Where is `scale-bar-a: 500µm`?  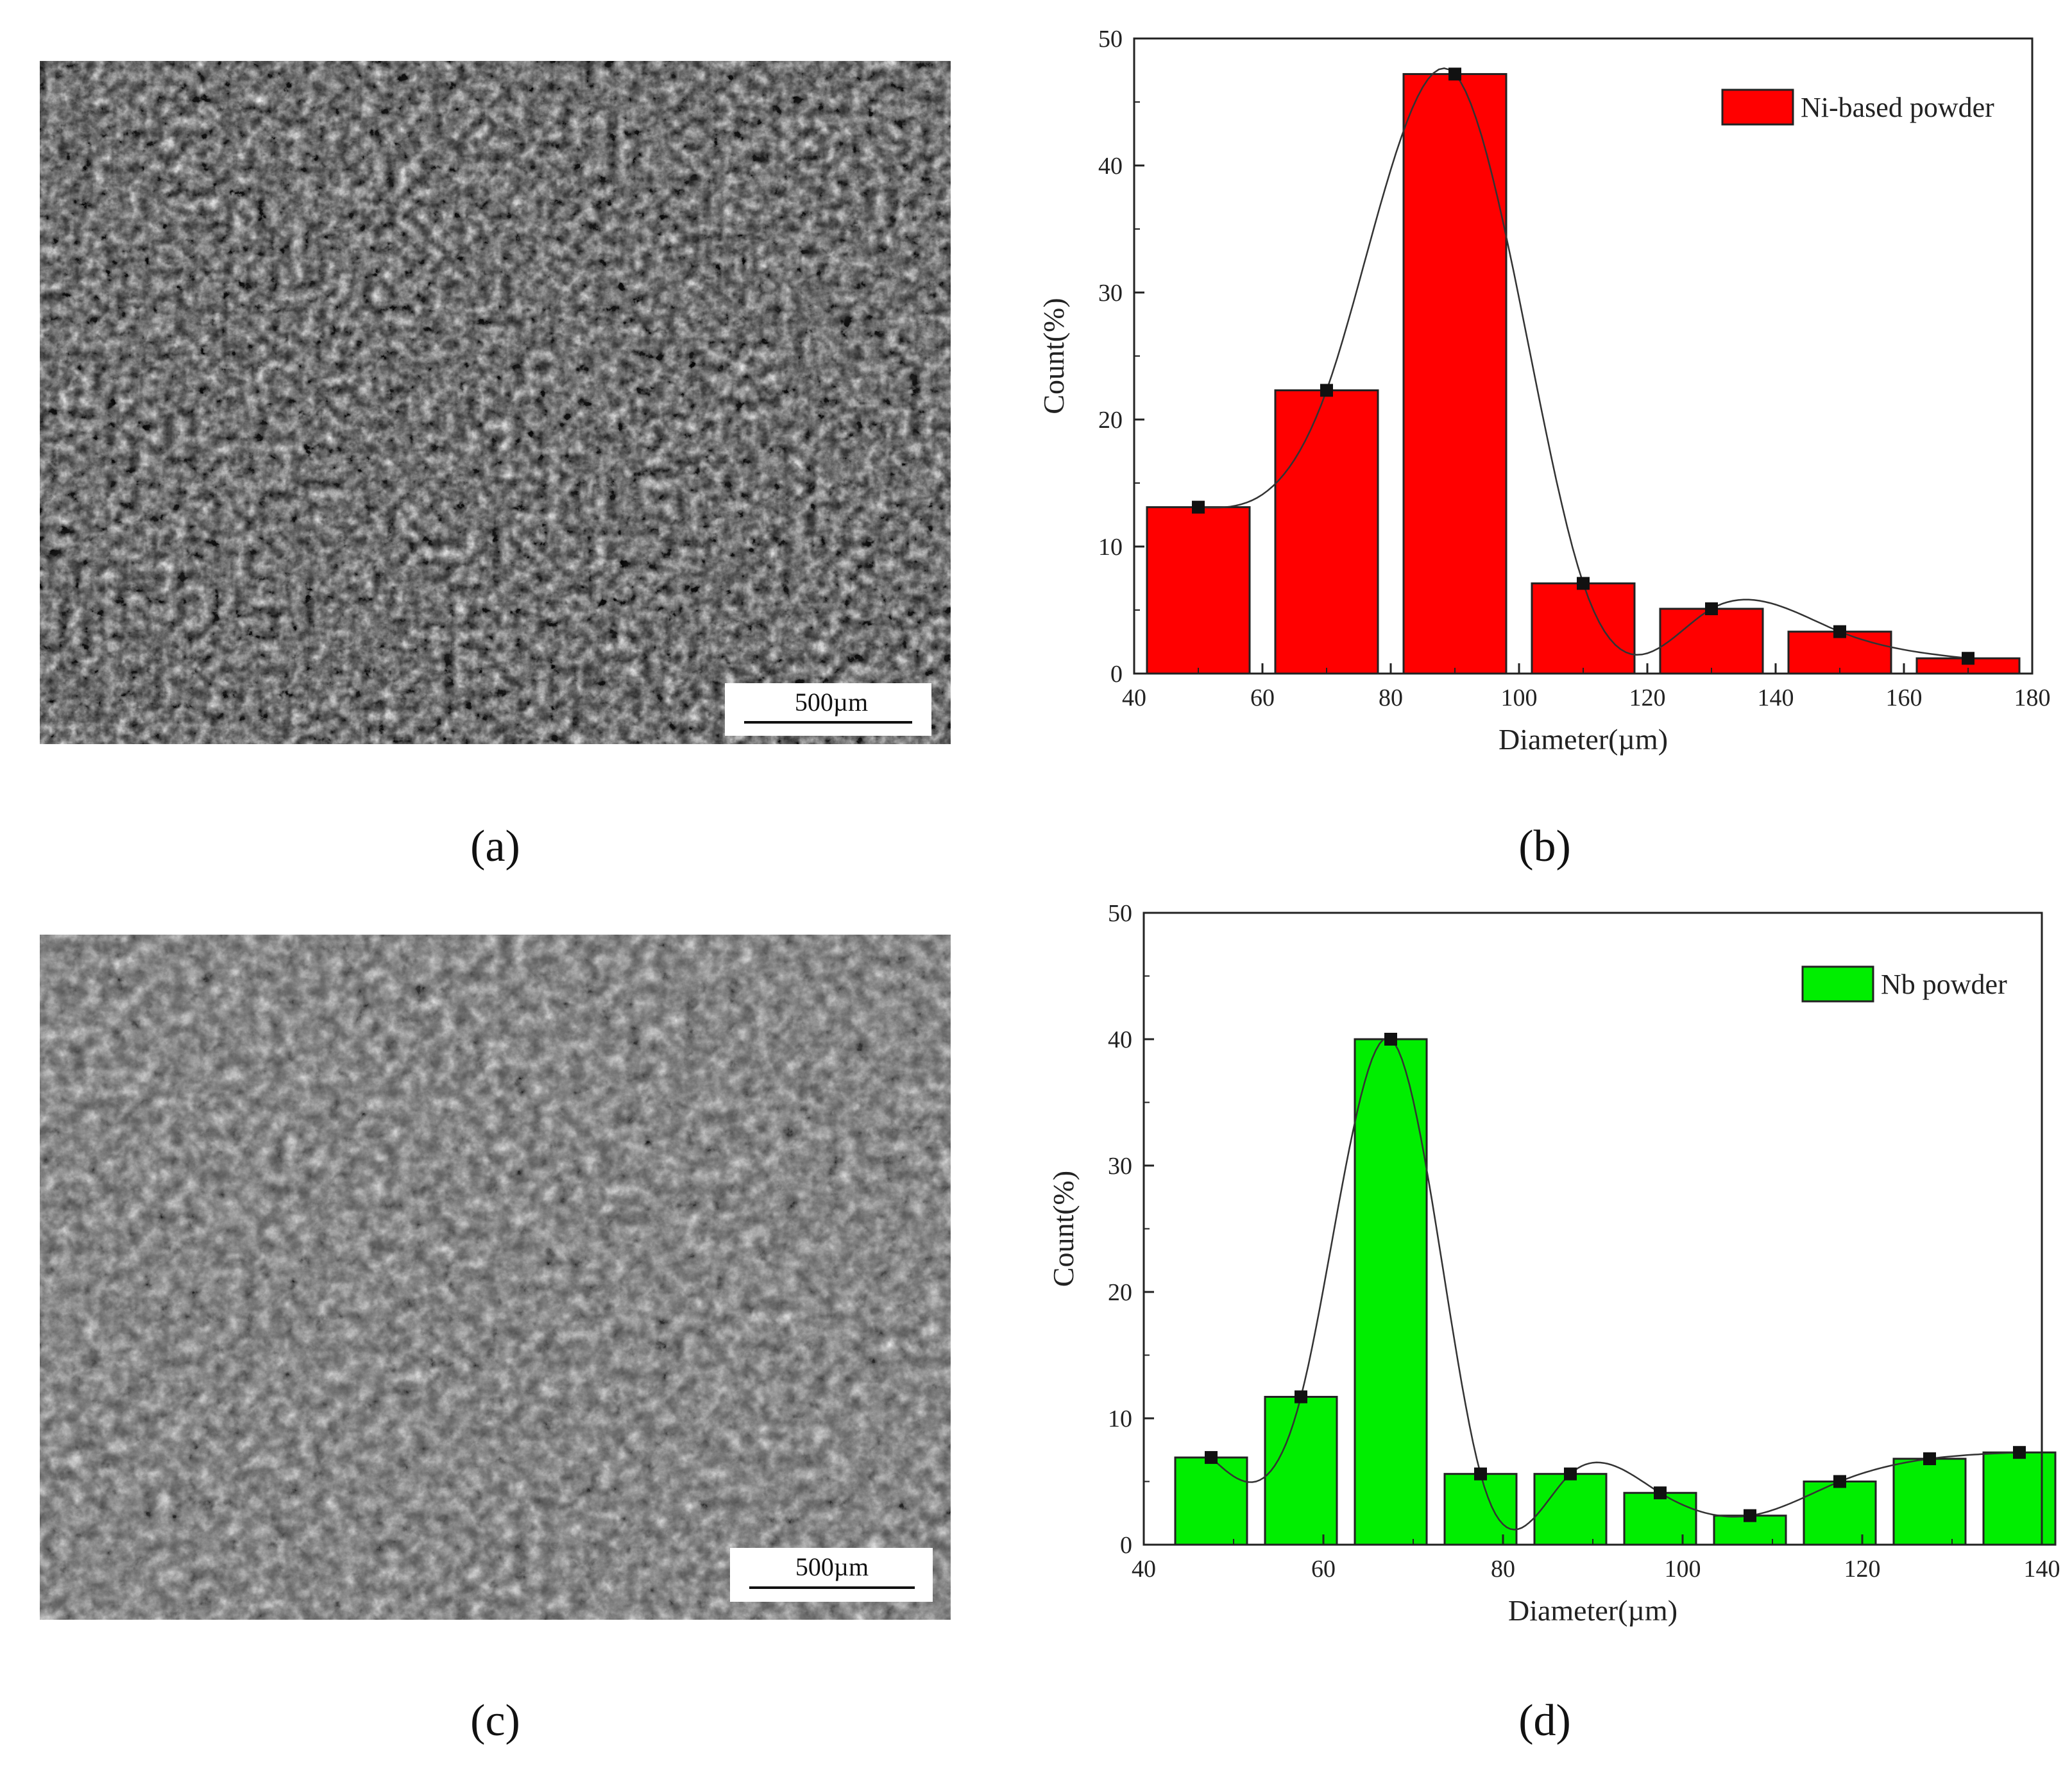 scale-bar-a: 500µm is located at coordinates (828, 709).